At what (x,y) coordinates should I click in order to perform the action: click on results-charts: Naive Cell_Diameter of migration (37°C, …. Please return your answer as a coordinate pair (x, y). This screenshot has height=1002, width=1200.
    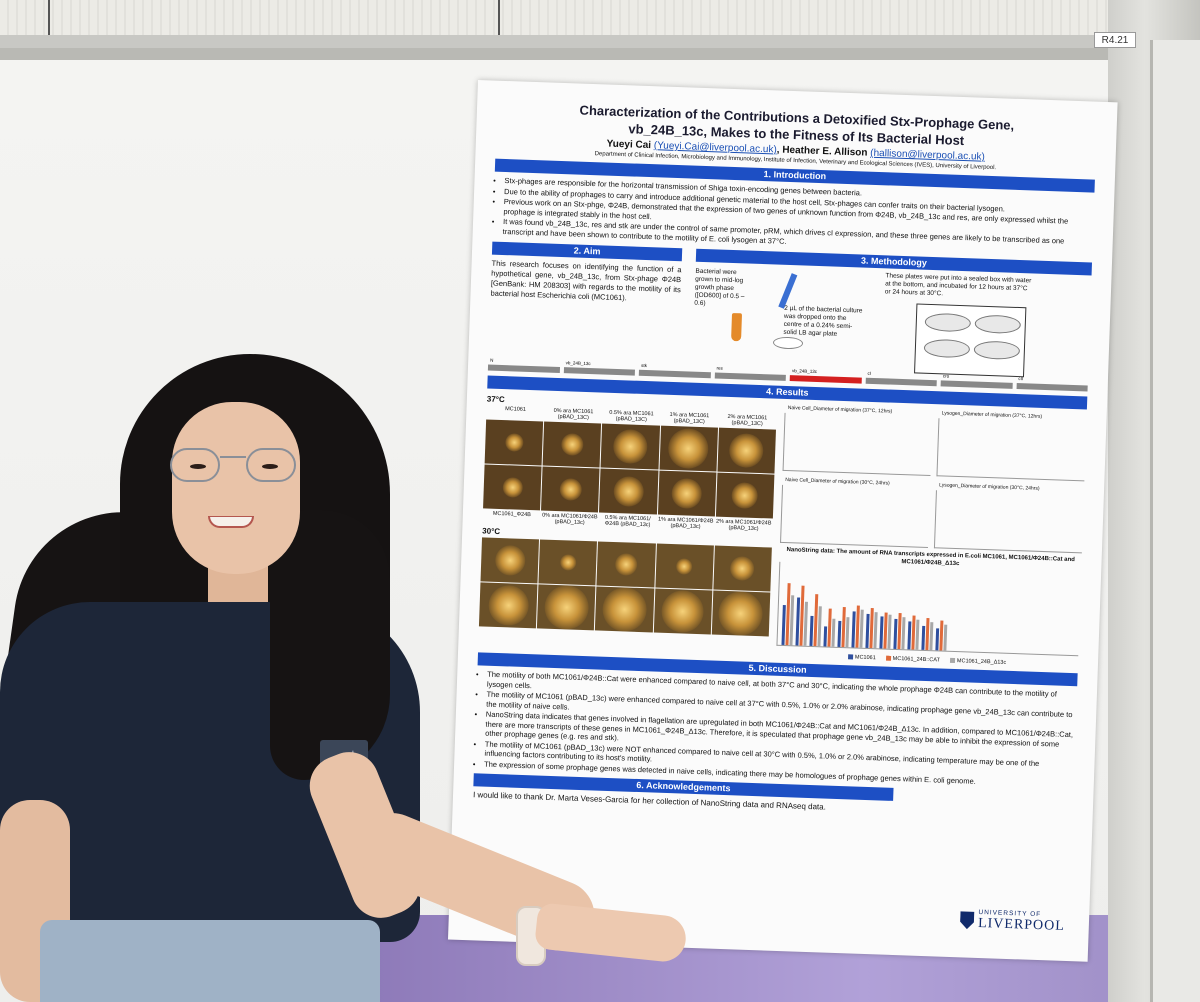
    Looking at the image, I should click on (931, 535).